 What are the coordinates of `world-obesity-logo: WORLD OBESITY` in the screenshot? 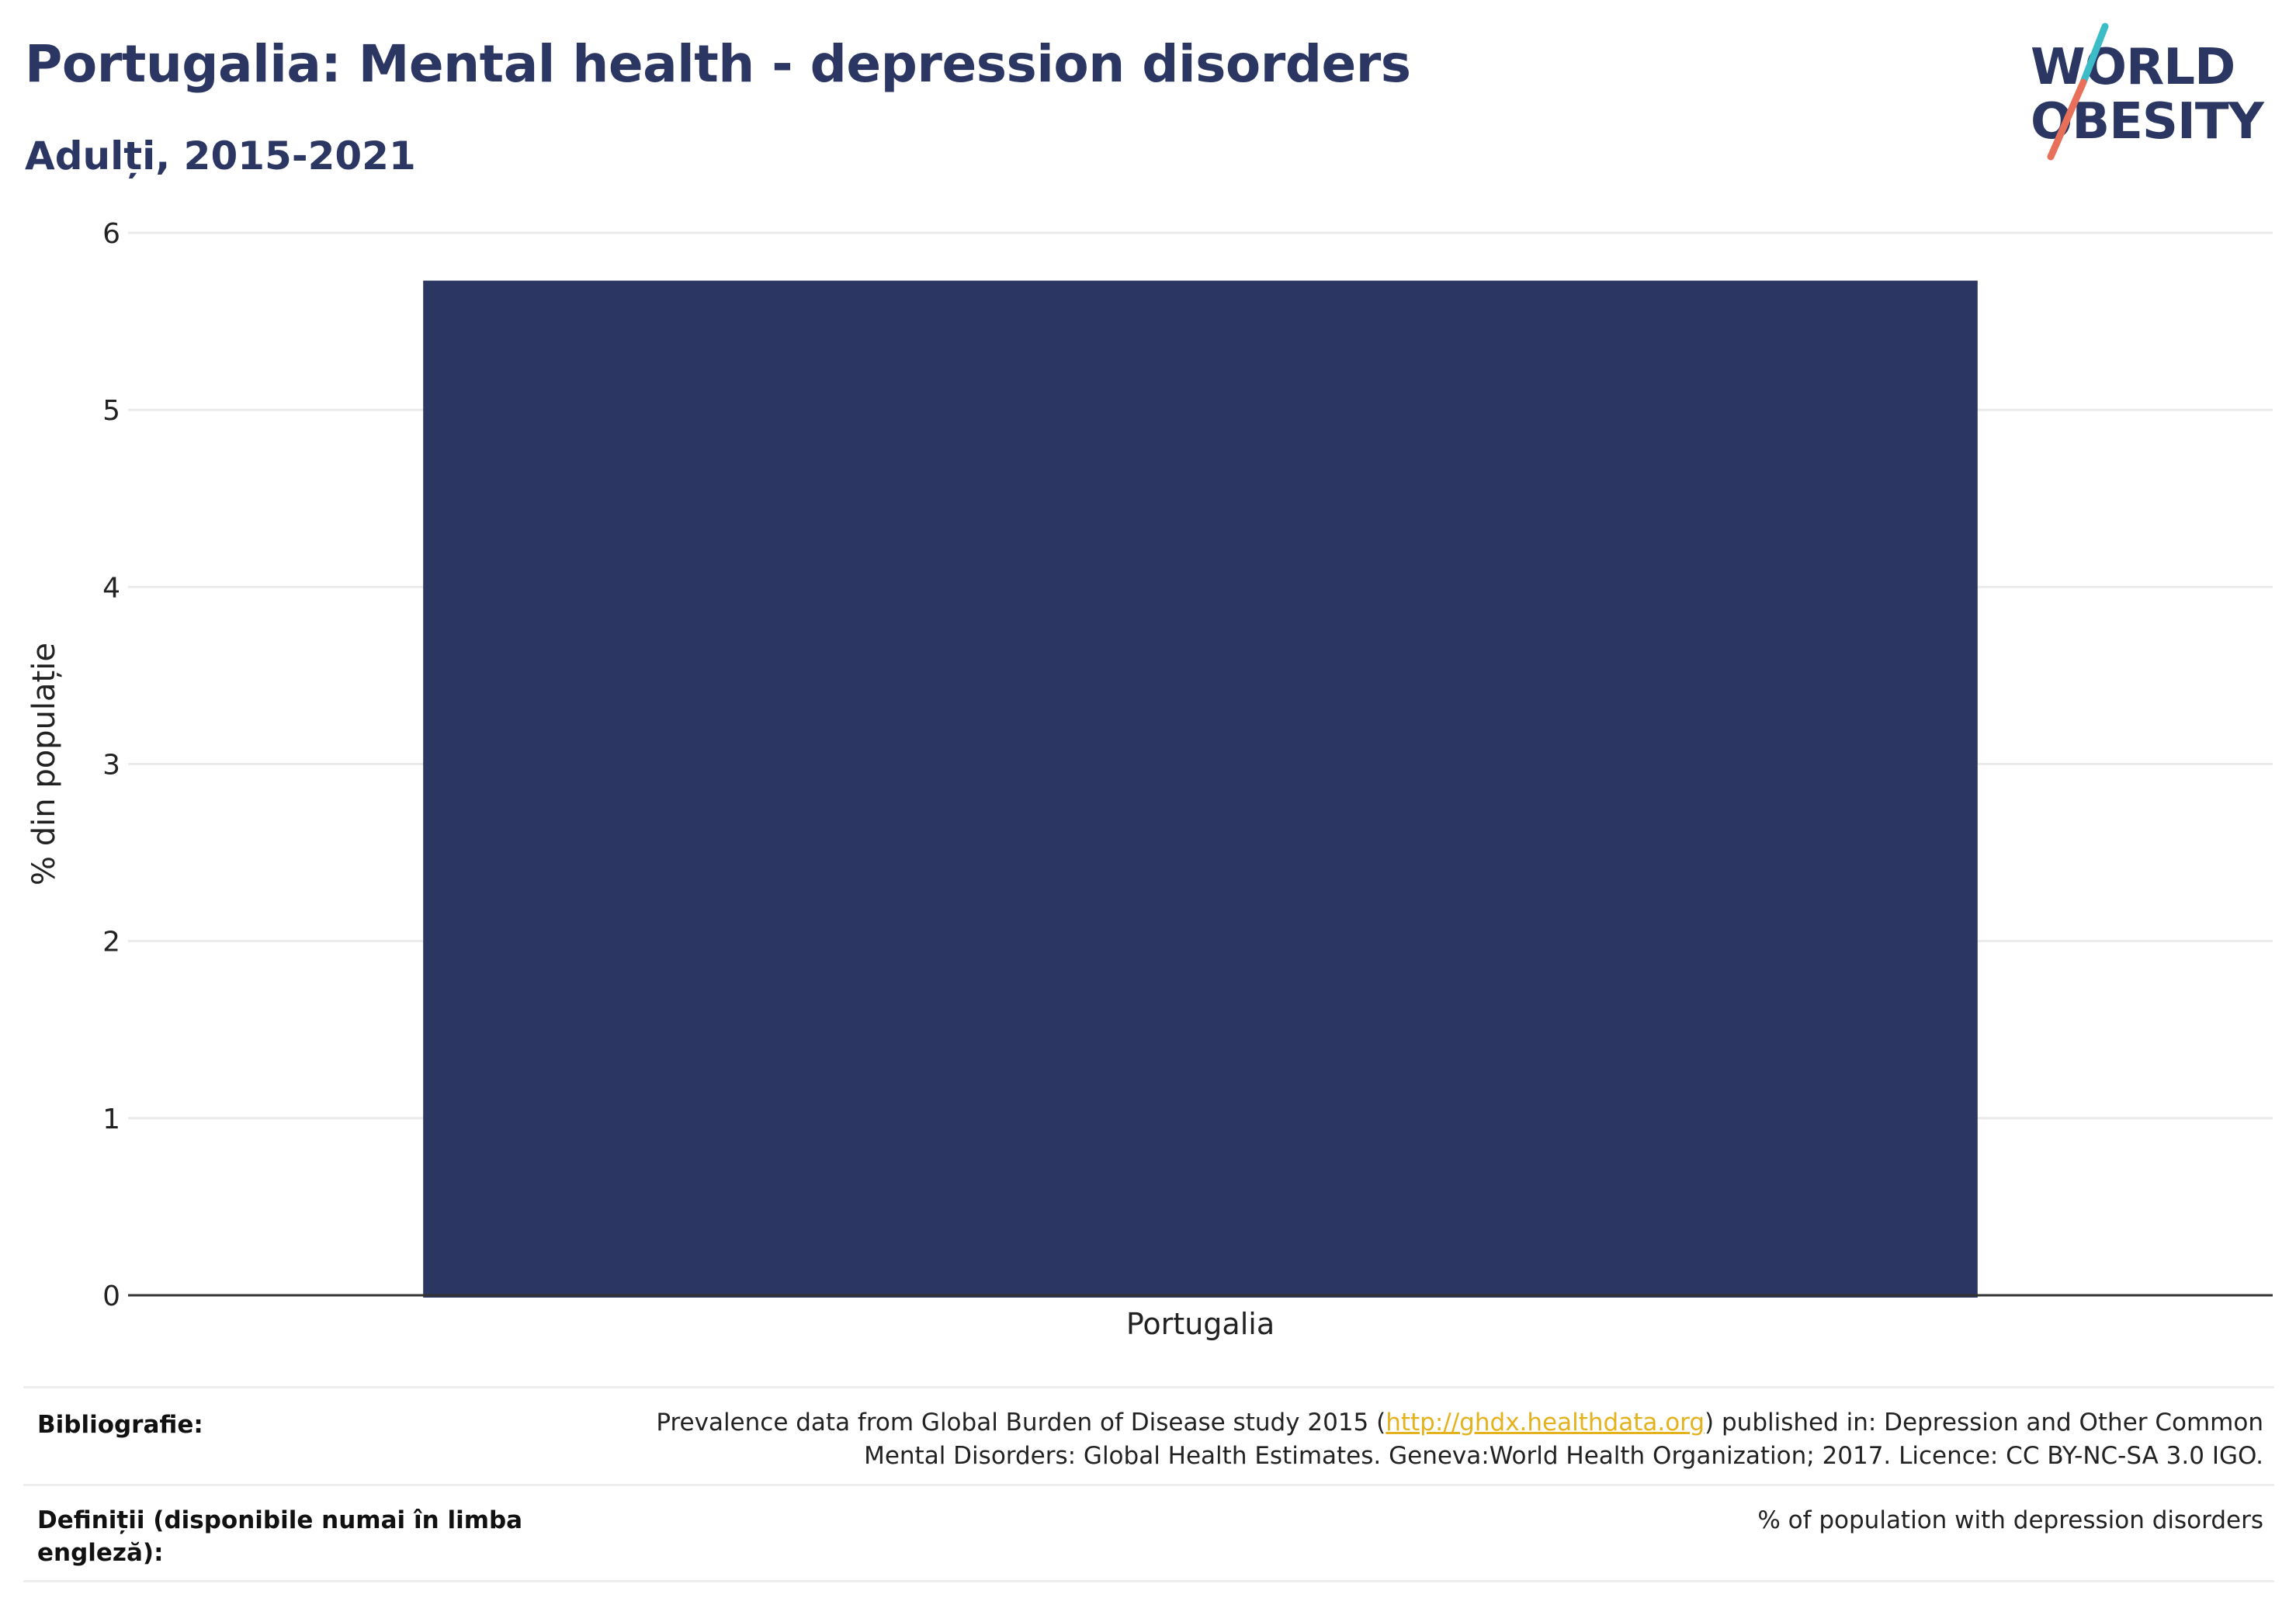 It's located at (2148, 92).